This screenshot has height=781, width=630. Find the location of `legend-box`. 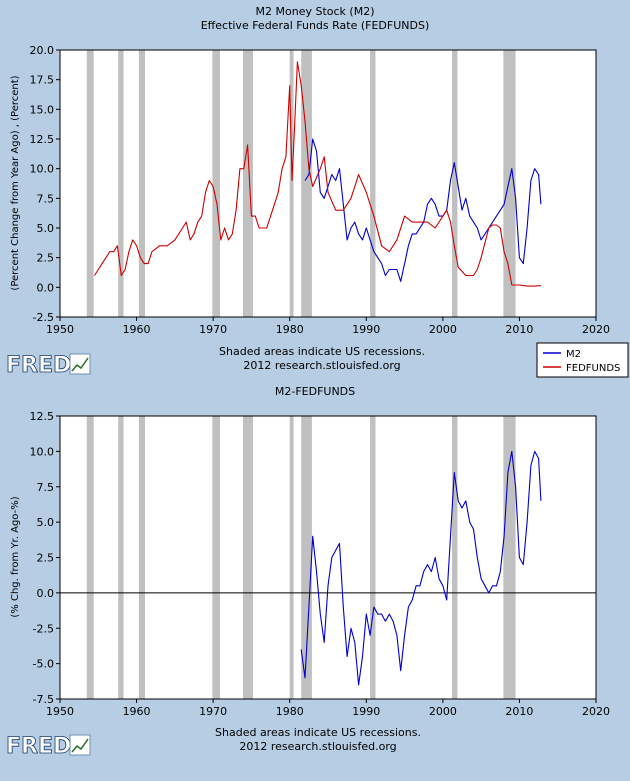

legend-box is located at coordinates (582, 360).